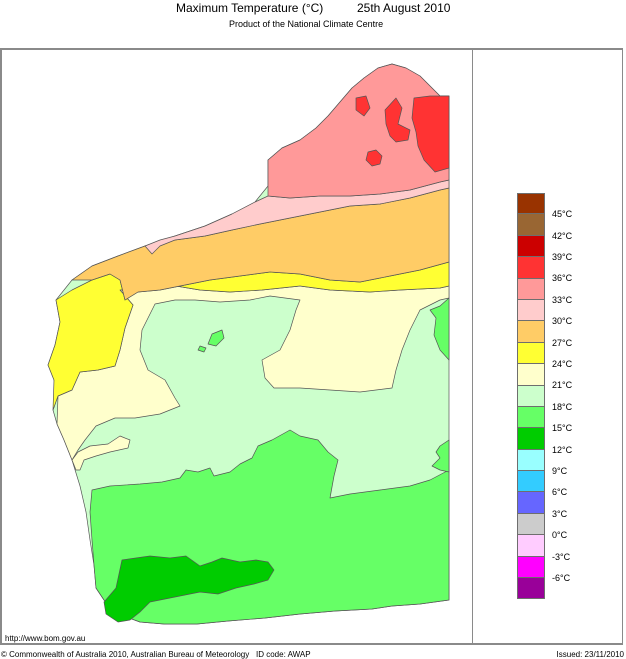 The height and width of the screenshot is (659, 626). I want to click on legend-label: 36°C, so click(562, 278).